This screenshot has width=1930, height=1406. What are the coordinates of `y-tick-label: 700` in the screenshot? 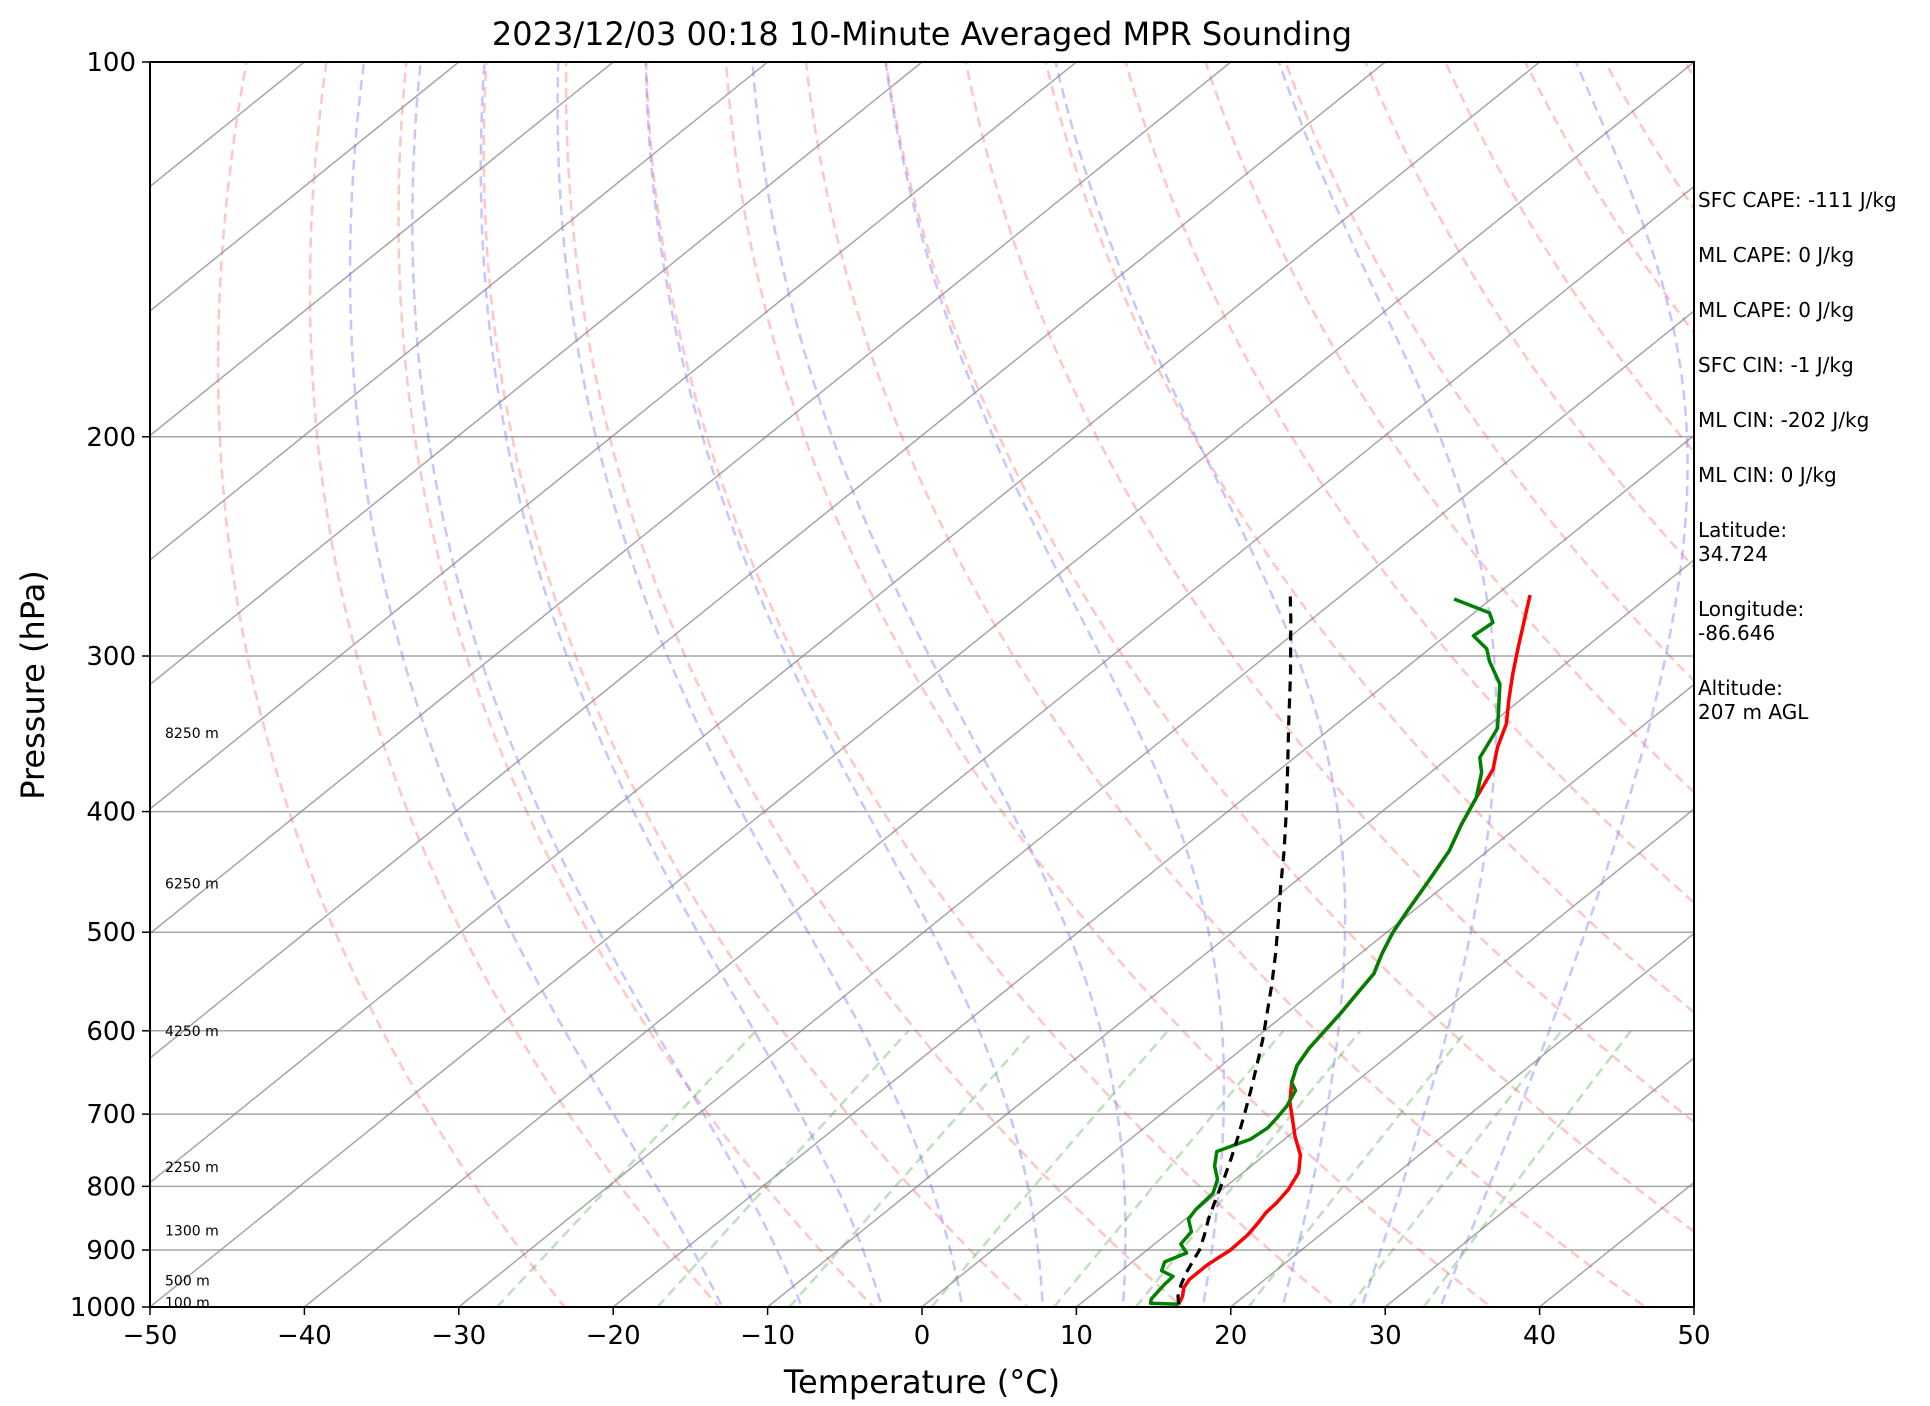 It's located at (111, 1115).